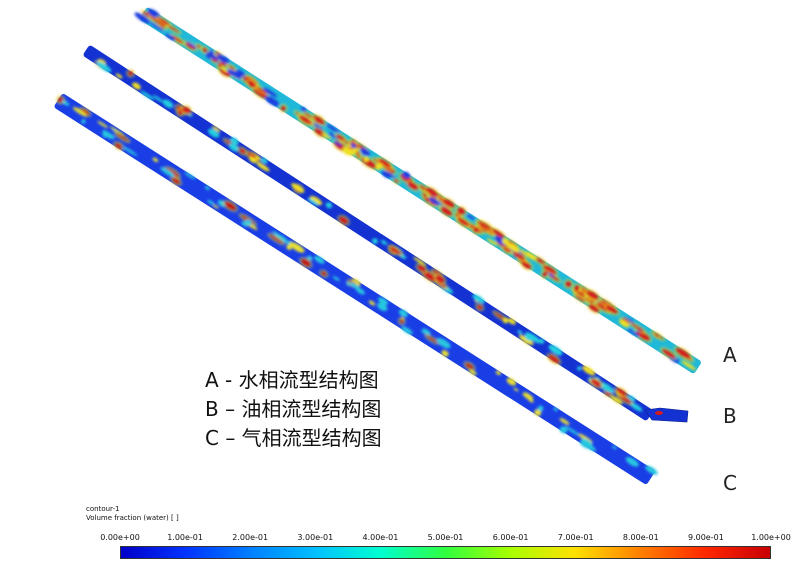  What do you see at coordinates (445, 537) in the screenshot?
I see `colorbar-tick-label: 5.00e-01` at bounding box center [445, 537].